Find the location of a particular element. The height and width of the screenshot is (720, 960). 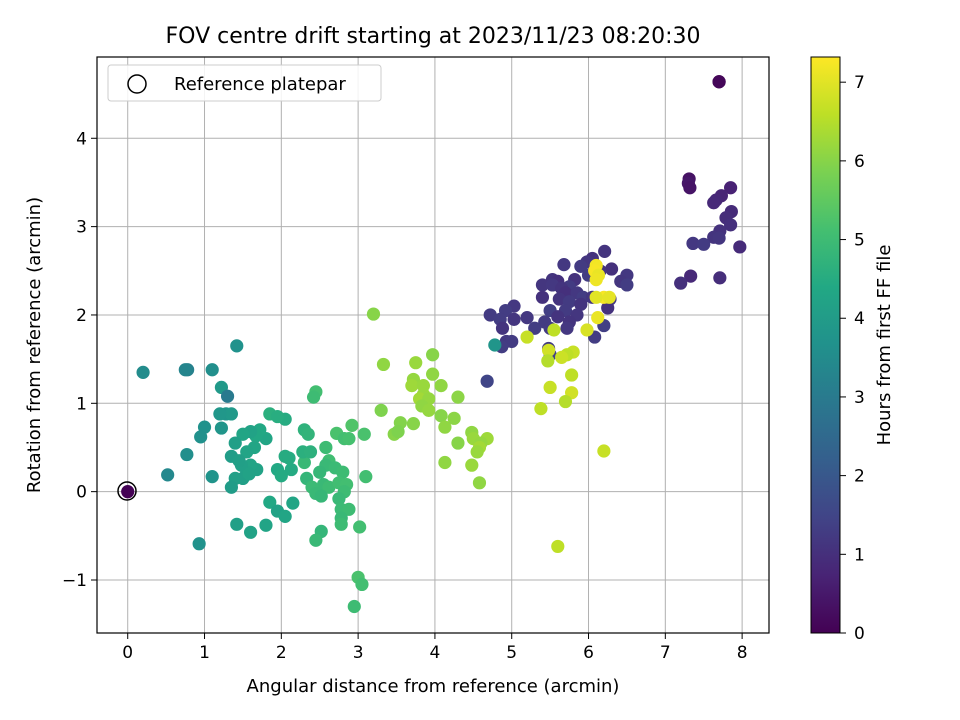

x-tick-label: 6 is located at coordinates (588, 653).